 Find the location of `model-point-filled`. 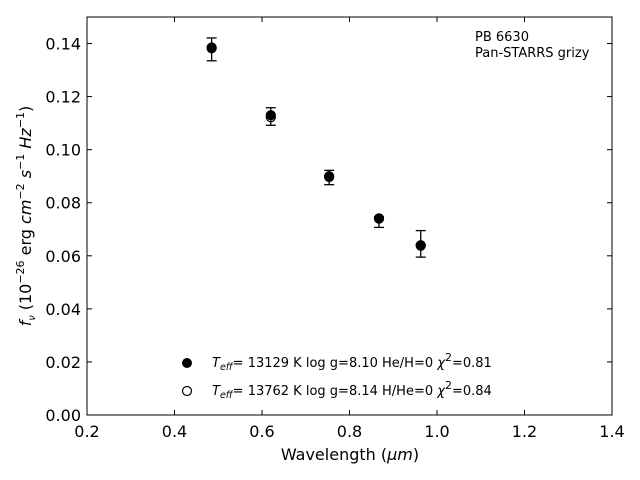

model-point-filled is located at coordinates (270, 115).